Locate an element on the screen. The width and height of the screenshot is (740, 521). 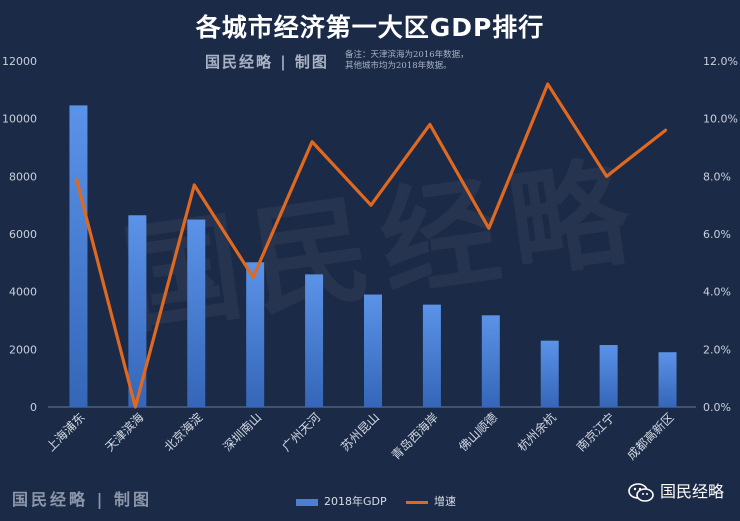
brand-logo: 国民经略 is located at coordinates (676, 490).